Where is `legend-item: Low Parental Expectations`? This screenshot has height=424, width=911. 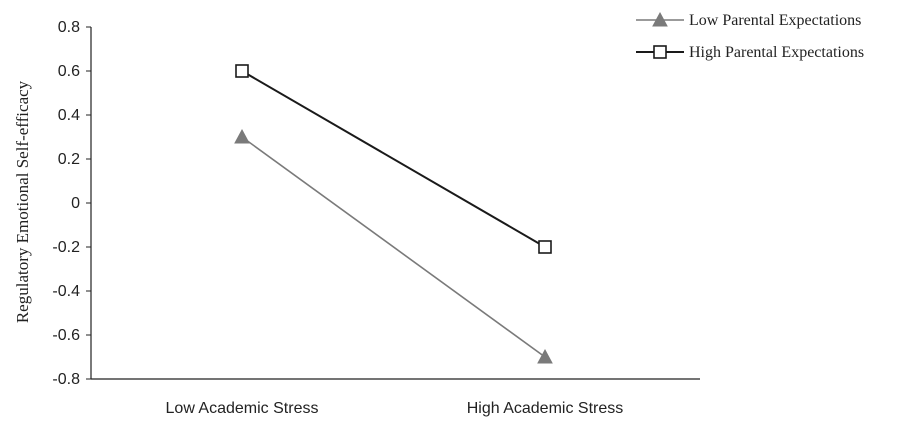 legend-item: Low Parental Expectations is located at coordinates (748, 20).